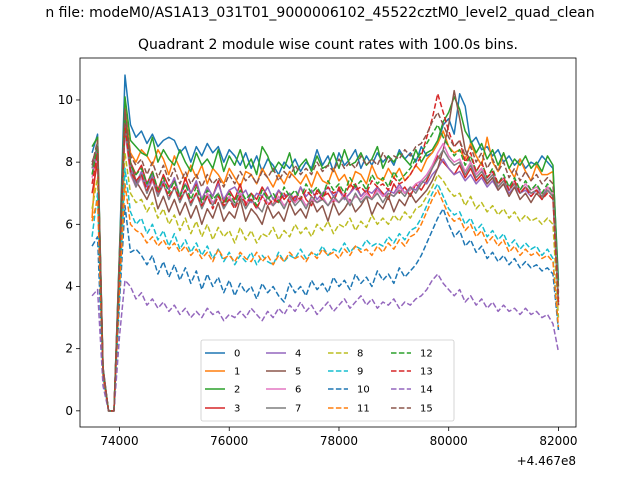 The width and height of the screenshot is (640, 480). What do you see at coordinates (360, 354) in the screenshot?
I see `legend-label-8: 8` at bounding box center [360, 354].